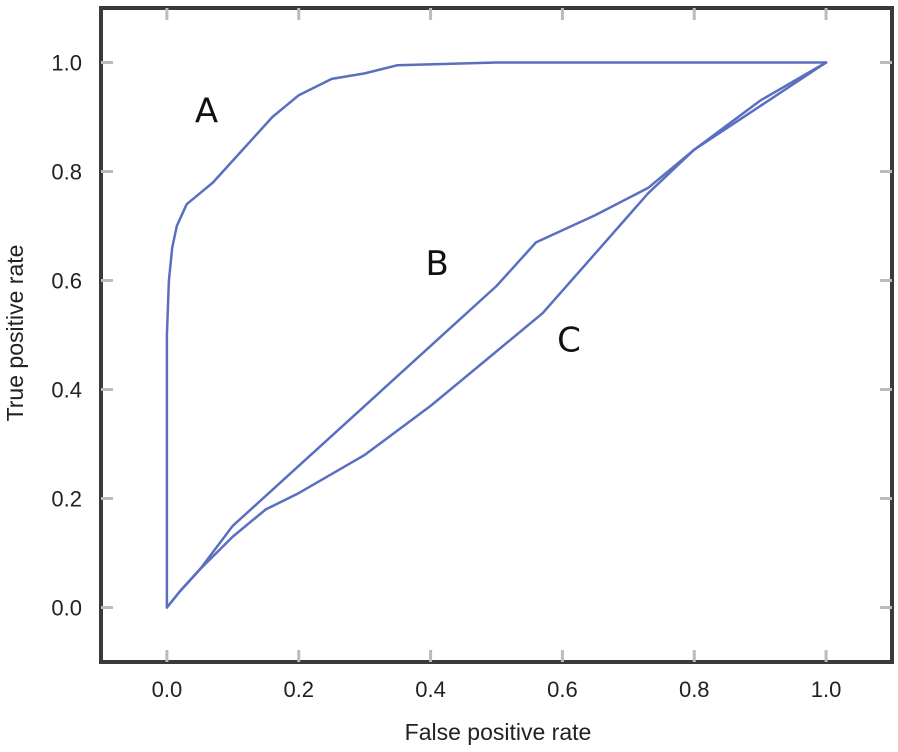  What do you see at coordinates (66, 281) in the screenshot?
I see `y-tick-label: 0.6` at bounding box center [66, 281].